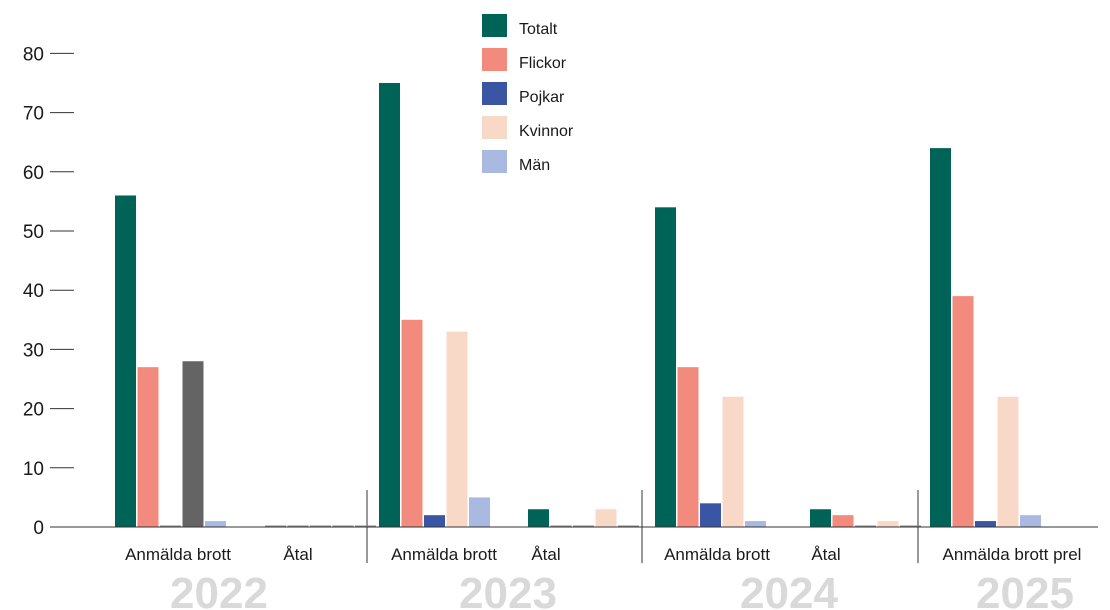 This screenshot has height=610, width=1110. Describe the element at coordinates (219, 589) in the screenshot. I see `year-label: 2022` at that location.